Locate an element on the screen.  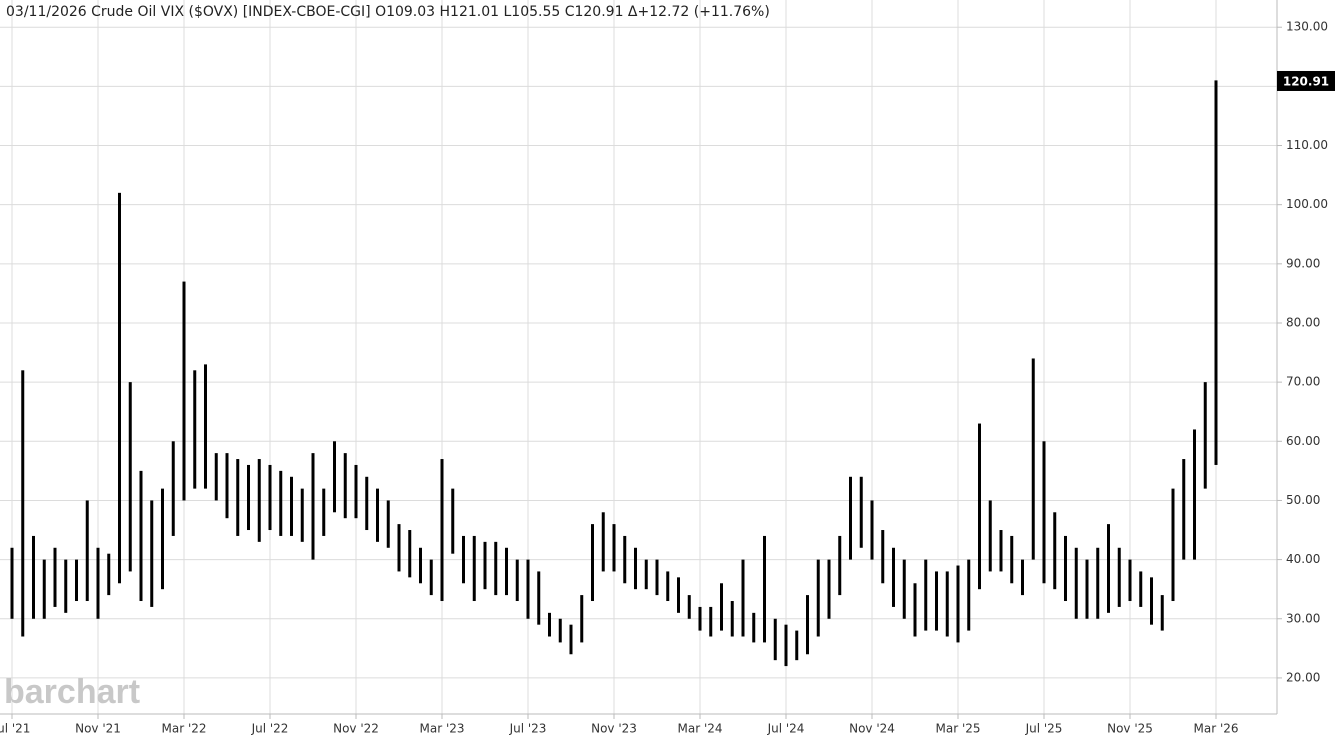
x-tick-label: Jul '25 is located at coordinates (1044, 729).